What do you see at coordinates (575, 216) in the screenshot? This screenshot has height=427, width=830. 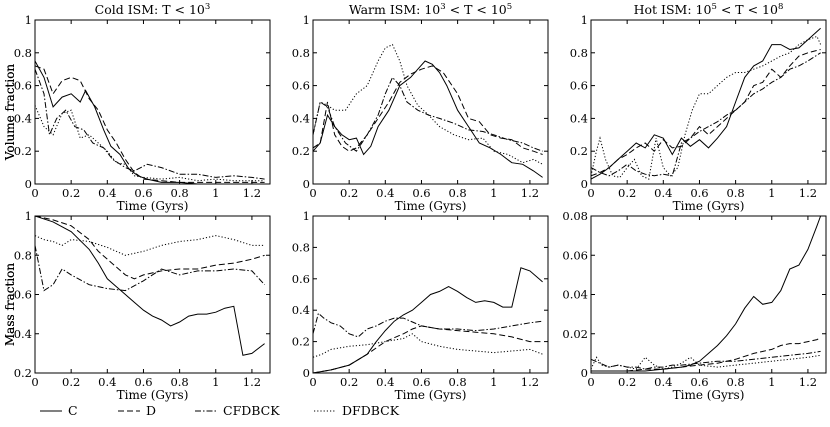 I see `y-tick-label: 0.08` at bounding box center [575, 216].